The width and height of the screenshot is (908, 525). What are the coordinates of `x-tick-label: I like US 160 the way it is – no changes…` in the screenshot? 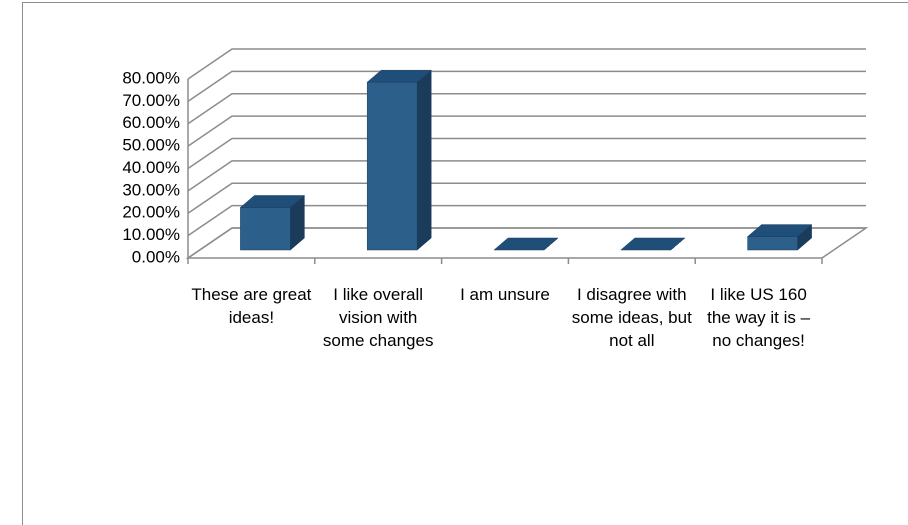 It's located at (759, 317).